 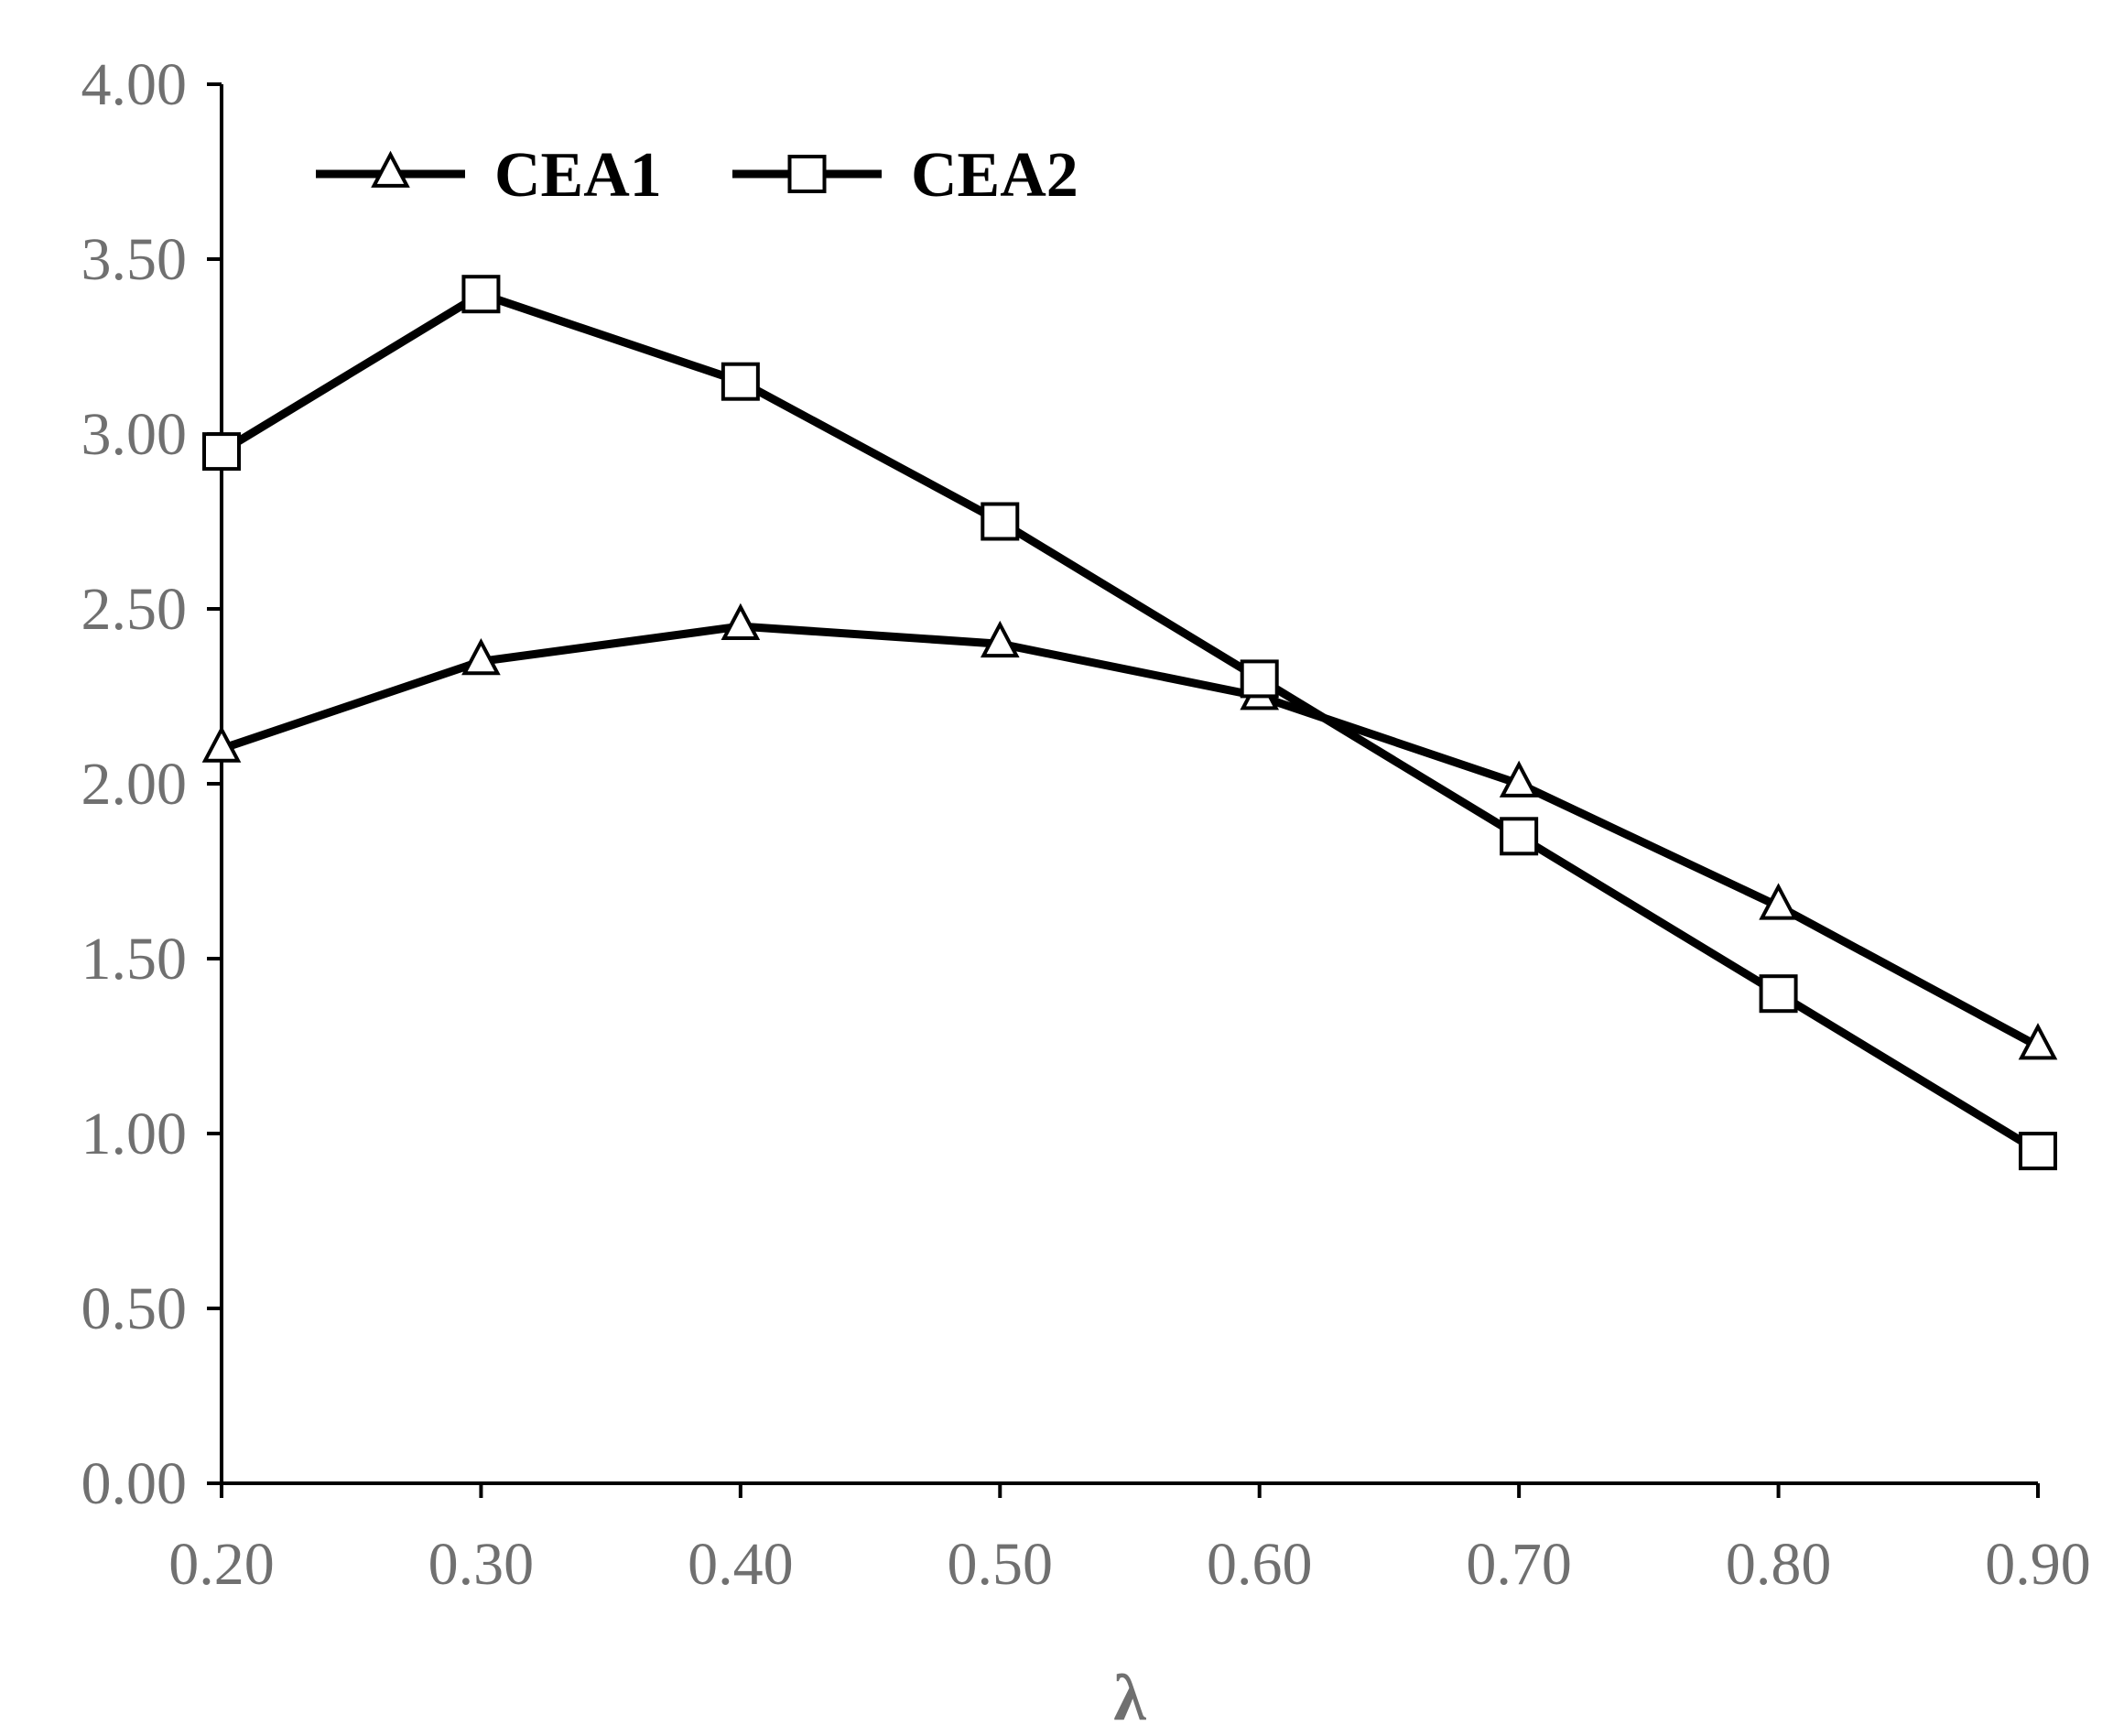 What do you see at coordinates (222, 1564) in the screenshot?
I see `x-tick-label: 0.20` at bounding box center [222, 1564].